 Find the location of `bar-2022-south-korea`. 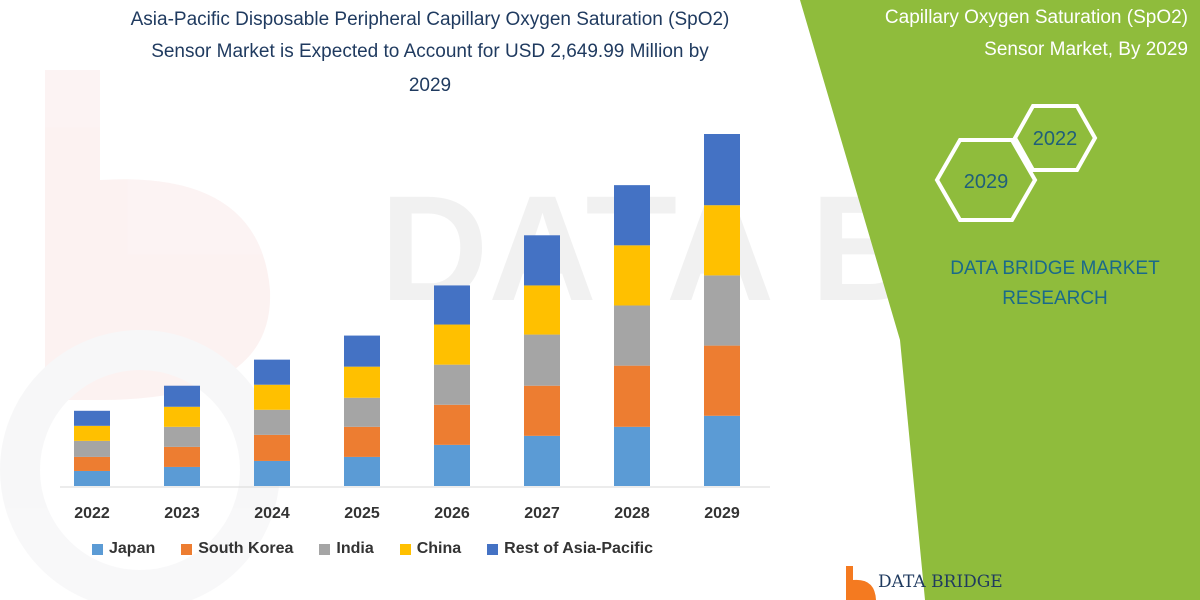

bar-2022-south-korea is located at coordinates (92, 463).